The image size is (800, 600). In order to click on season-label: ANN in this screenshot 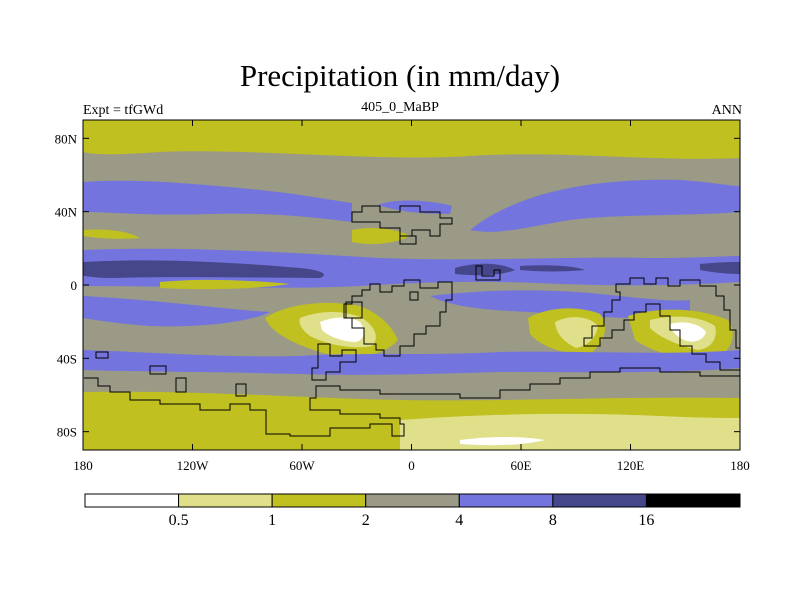, I will do `click(726, 110)`.